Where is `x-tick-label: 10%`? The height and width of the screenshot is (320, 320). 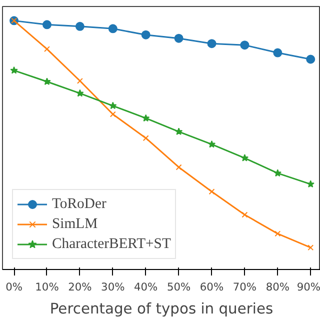 x-tick-label: 10% is located at coordinates (47, 287).